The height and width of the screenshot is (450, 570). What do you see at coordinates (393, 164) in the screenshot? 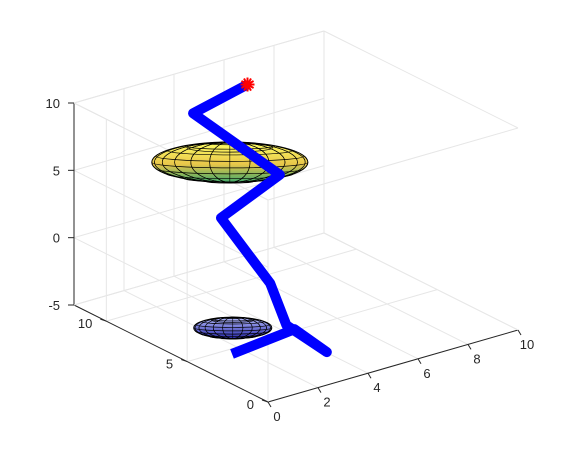
I see `top-front-edge` at bounding box center [393, 164].